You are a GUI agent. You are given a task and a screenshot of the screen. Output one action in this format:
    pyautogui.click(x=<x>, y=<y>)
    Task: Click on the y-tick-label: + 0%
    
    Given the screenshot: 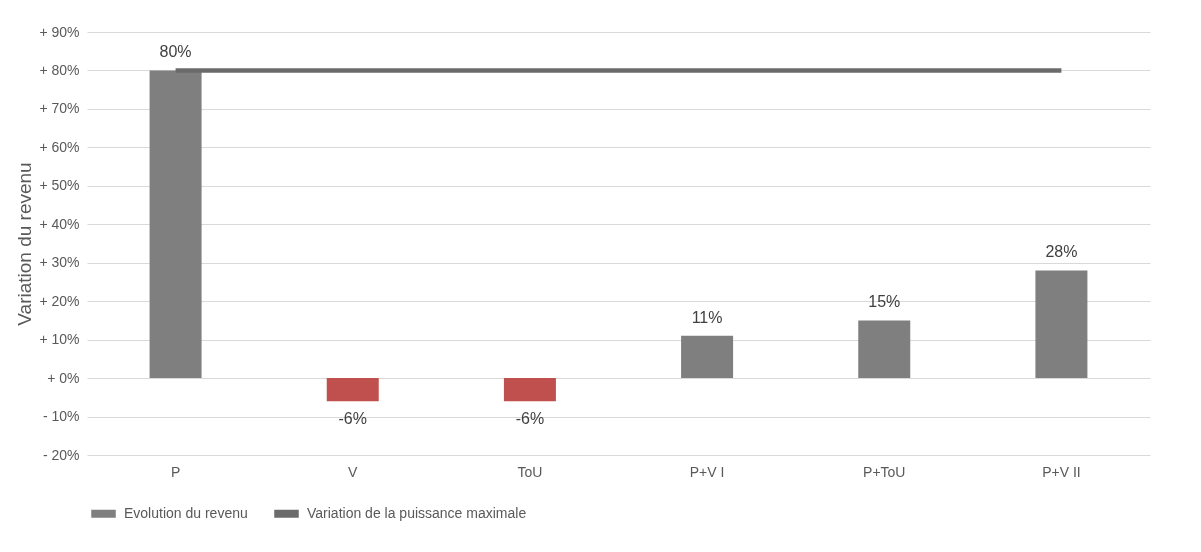 What is the action you would take?
    pyautogui.click(x=63, y=377)
    